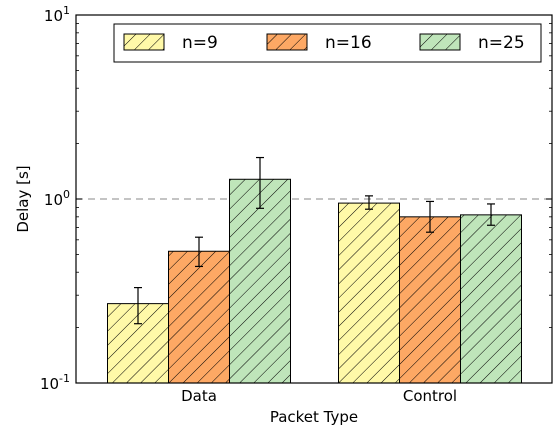  What do you see at coordinates (53, 16) in the screenshot?
I see `y-tick-label-base-2: 10` at bounding box center [53, 16].